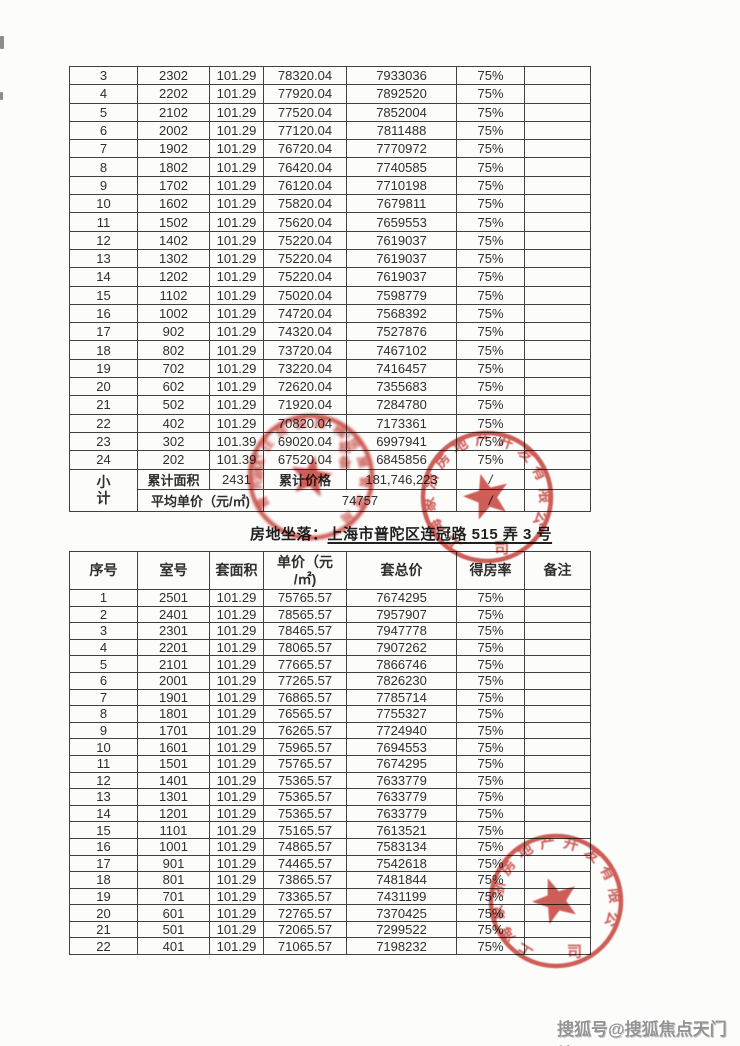  What do you see at coordinates (330, 813) in the screenshot?
I see `table-row: 14 1201 101.29 75365.57 7633779 75%` at bounding box center [330, 813].